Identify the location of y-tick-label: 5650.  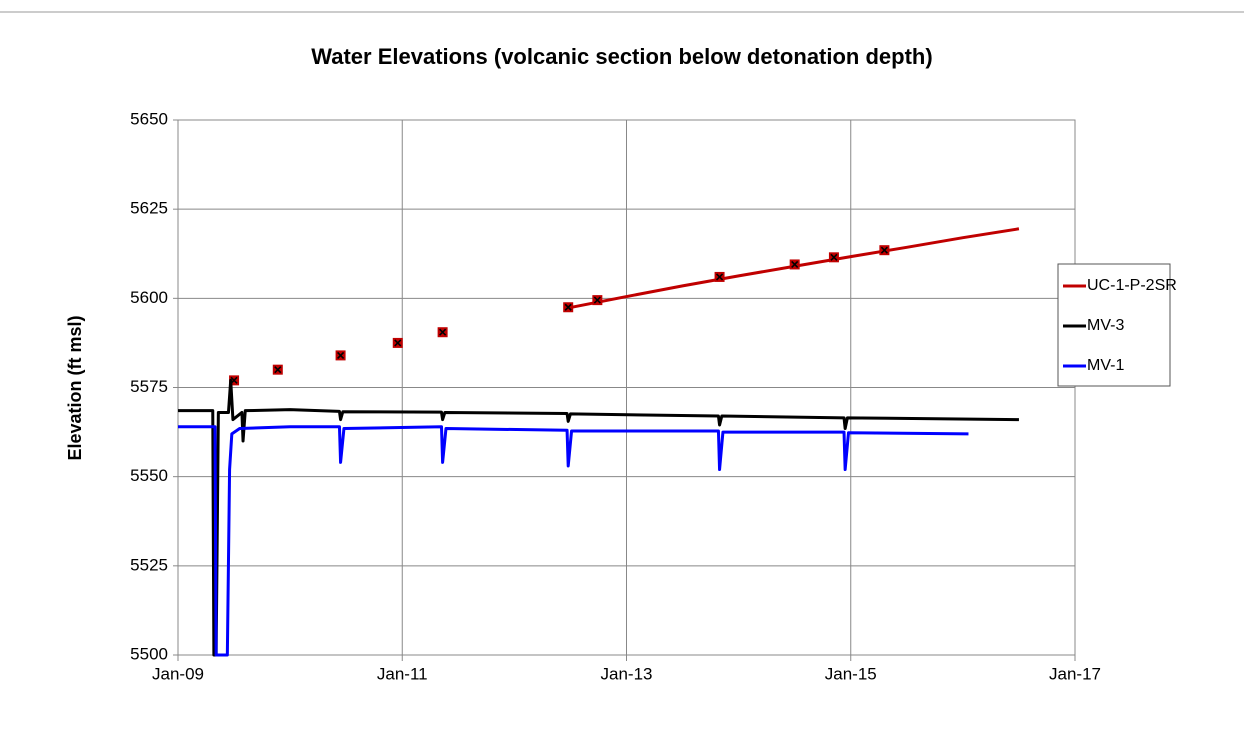
(149, 118).